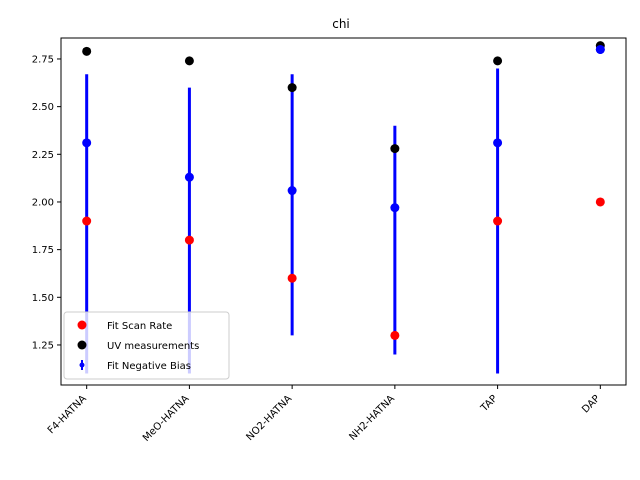  What do you see at coordinates (43, 298) in the screenshot?
I see `y-tick-label: 1.50` at bounding box center [43, 298].